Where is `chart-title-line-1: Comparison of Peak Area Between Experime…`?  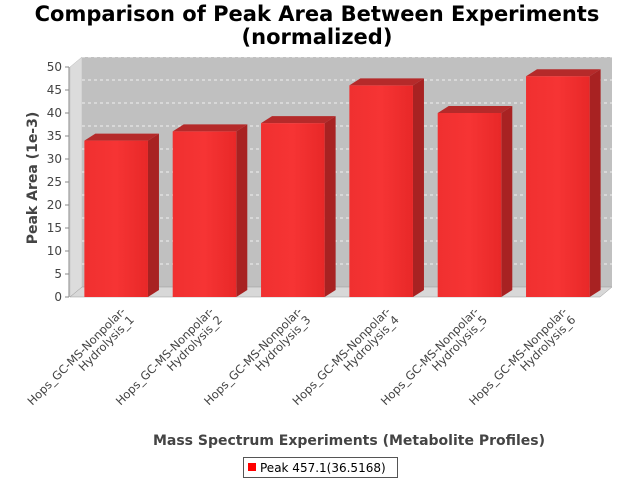 chart-title-line-1: Comparison of Peak Area Between Experime… is located at coordinates (317, 14).